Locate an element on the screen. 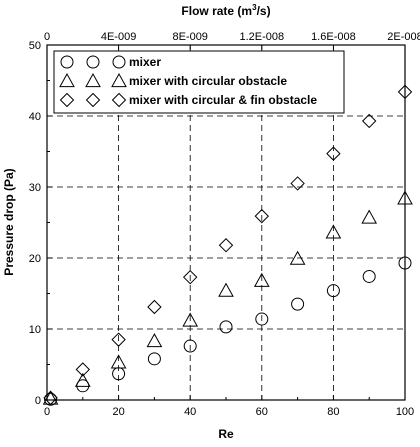 This screenshot has height=447, width=420. x-tick-label: 0 is located at coordinates (47, 412).